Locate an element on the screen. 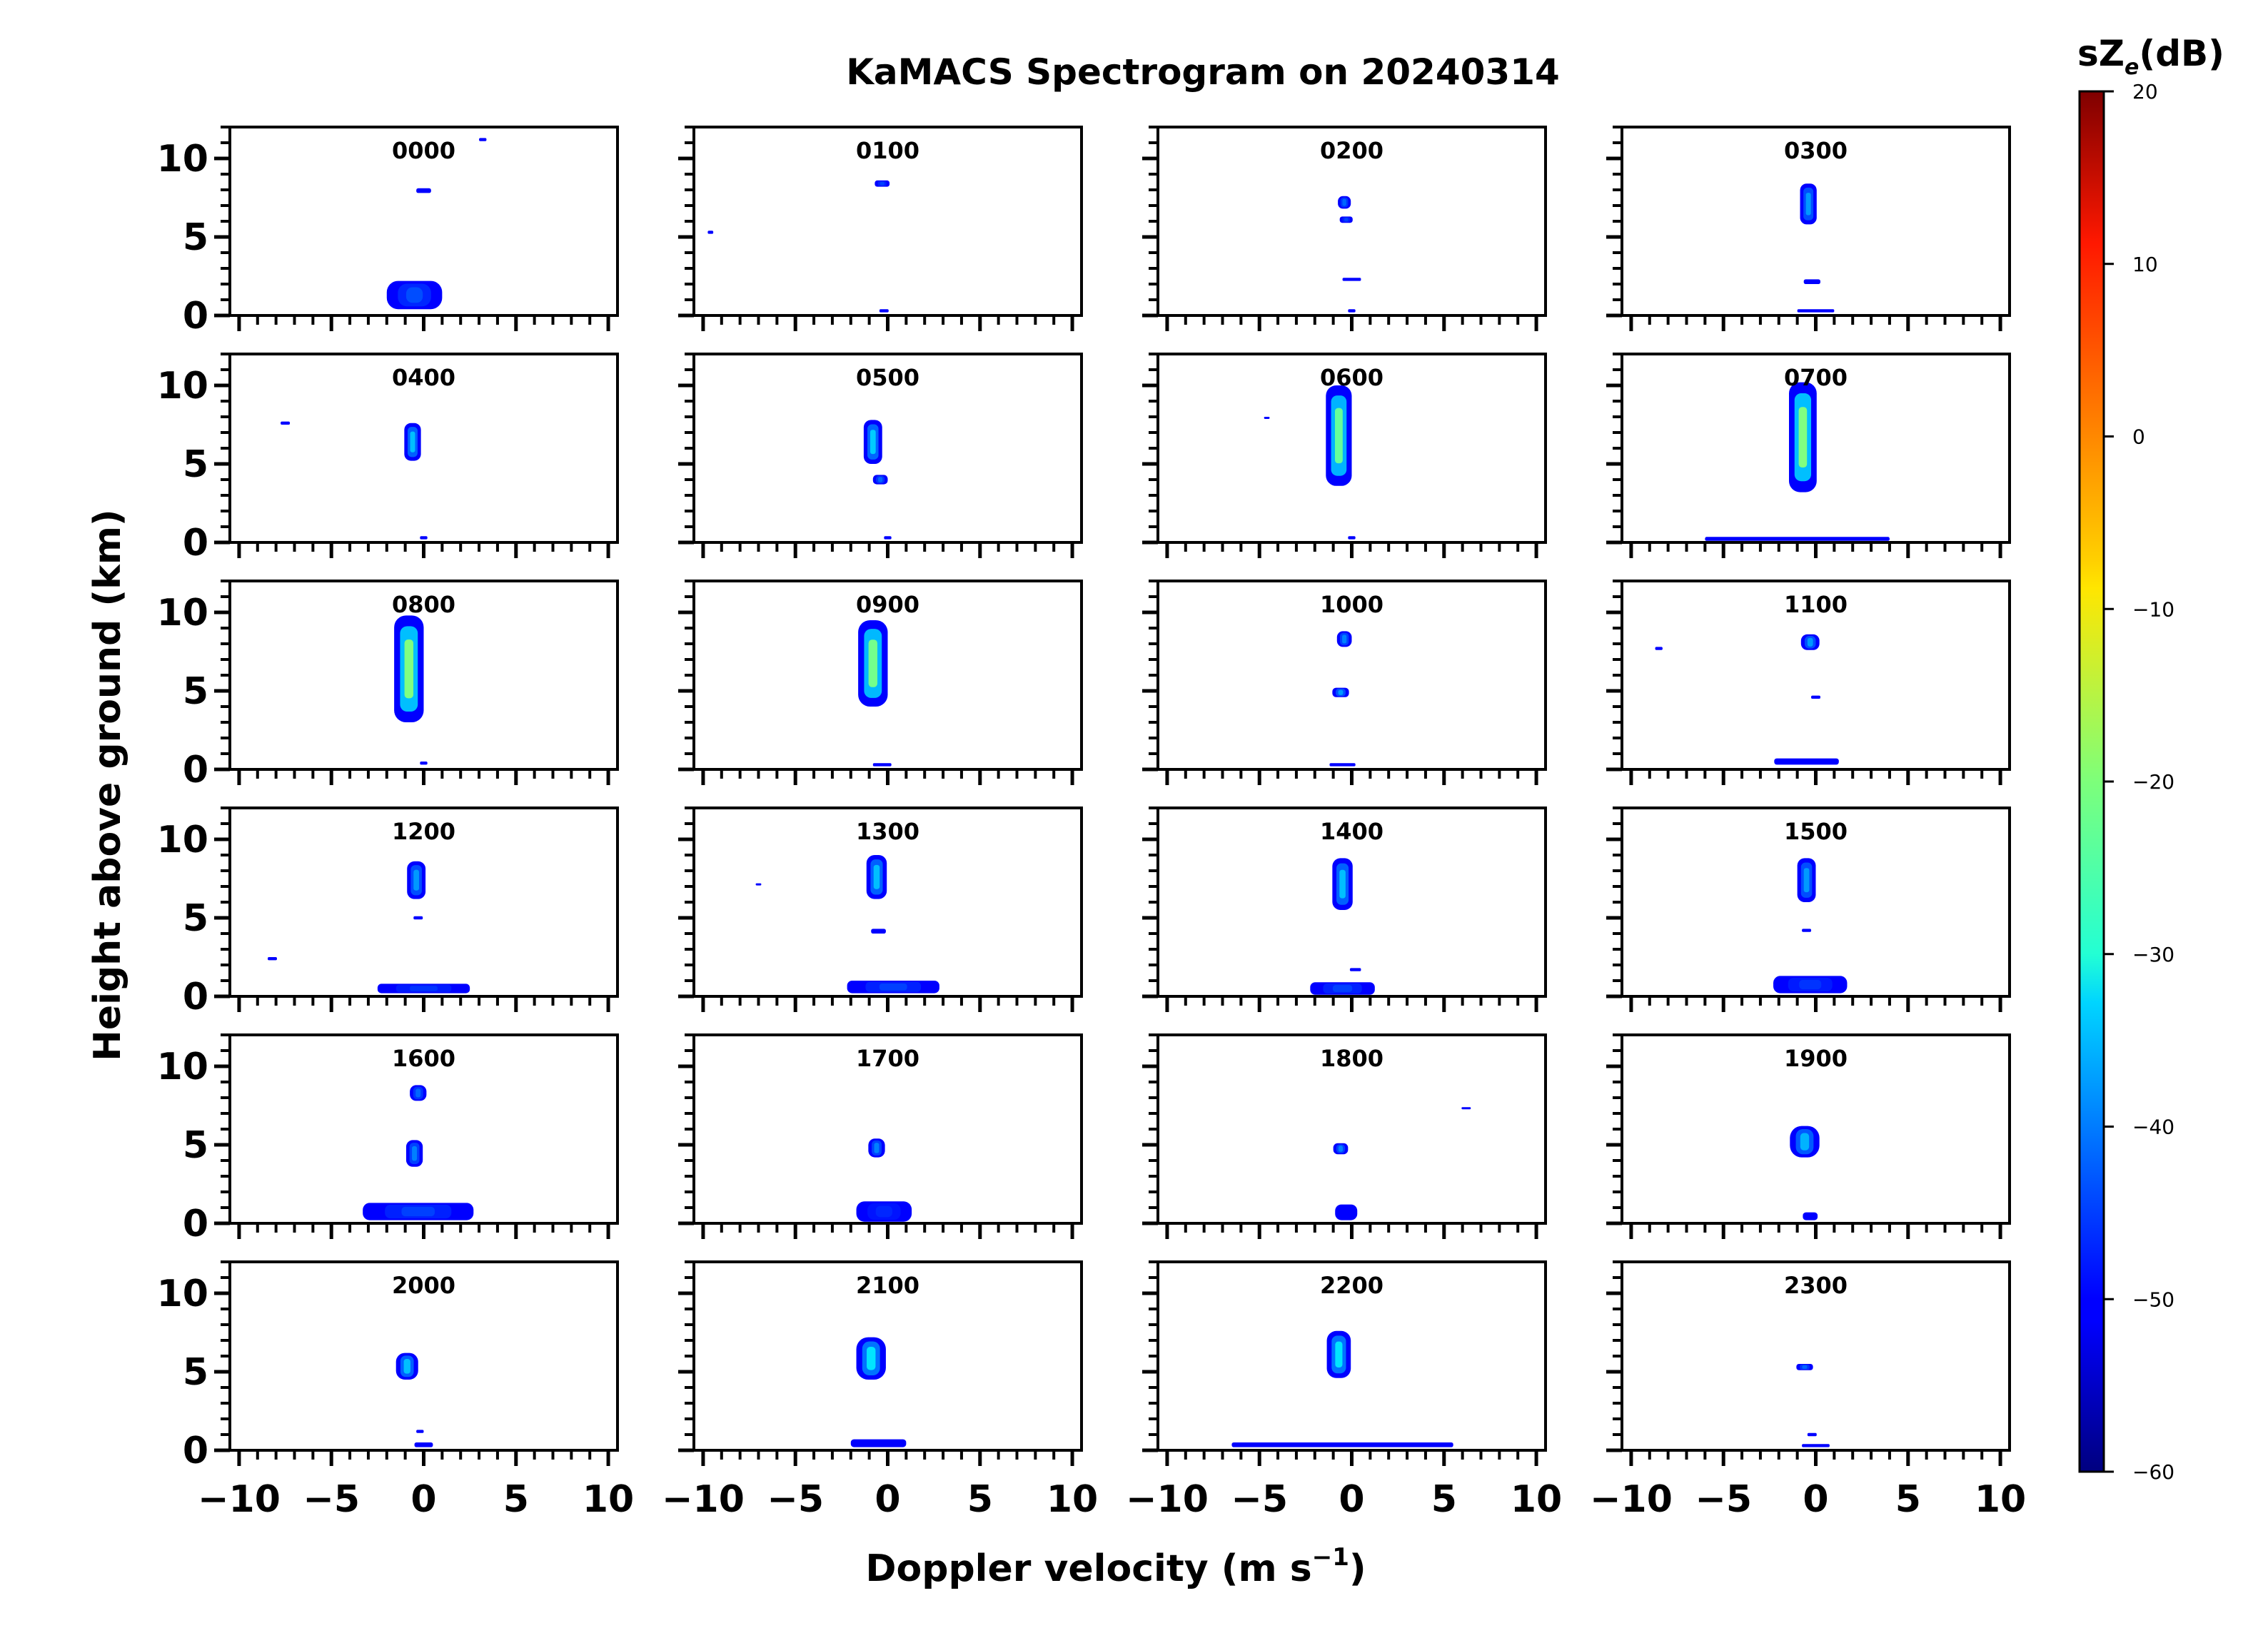 Image resolution: width=2268 pixels, height=1628 pixels. panel-1400: 1400 is located at coordinates (1344, 909).